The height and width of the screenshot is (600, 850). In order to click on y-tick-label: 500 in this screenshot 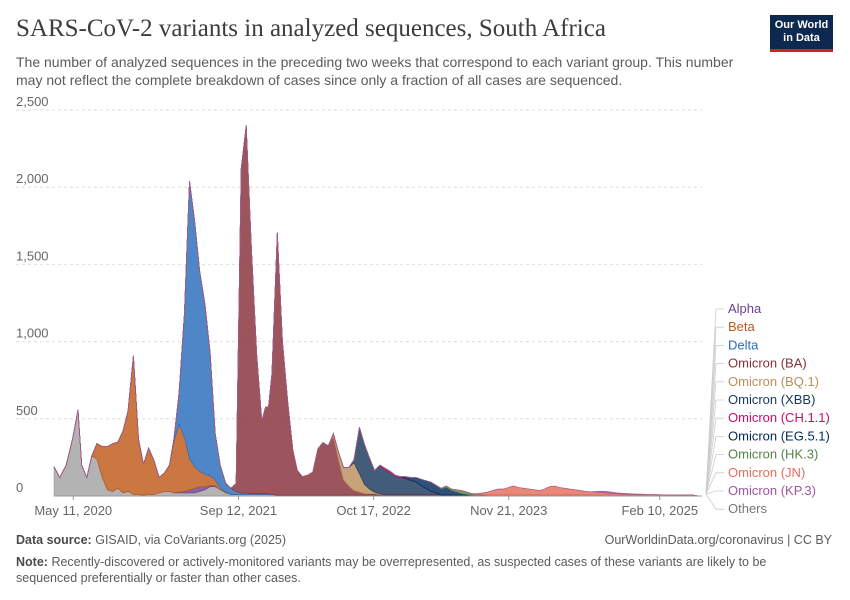, I will do `click(27, 410)`.